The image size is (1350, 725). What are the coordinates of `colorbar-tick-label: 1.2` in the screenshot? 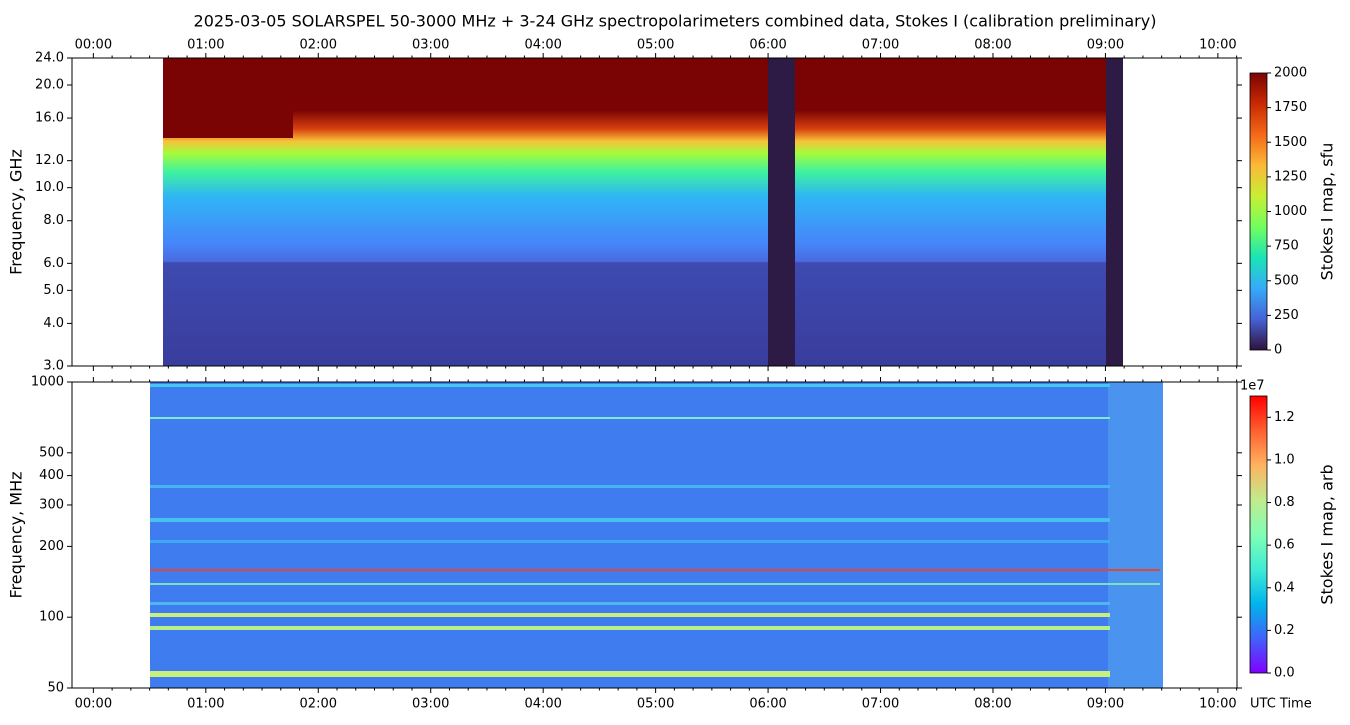 It's located at (1284, 417).